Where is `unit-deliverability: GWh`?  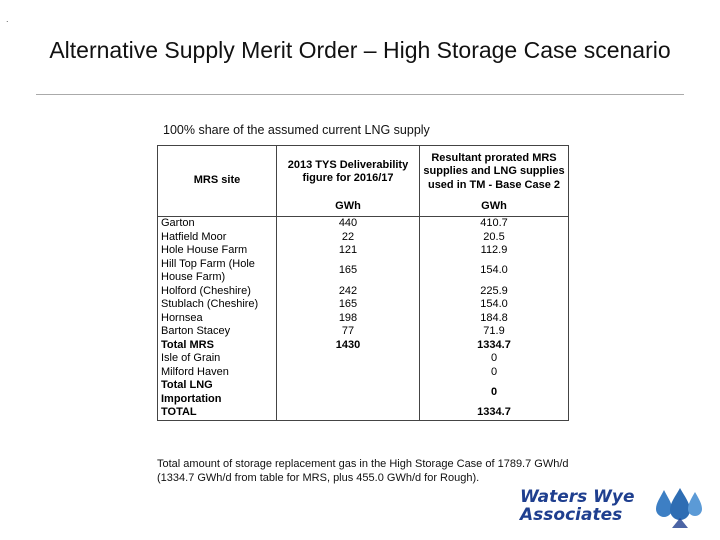 unit-deliverability: GWh is located at coordinates (348, 207).